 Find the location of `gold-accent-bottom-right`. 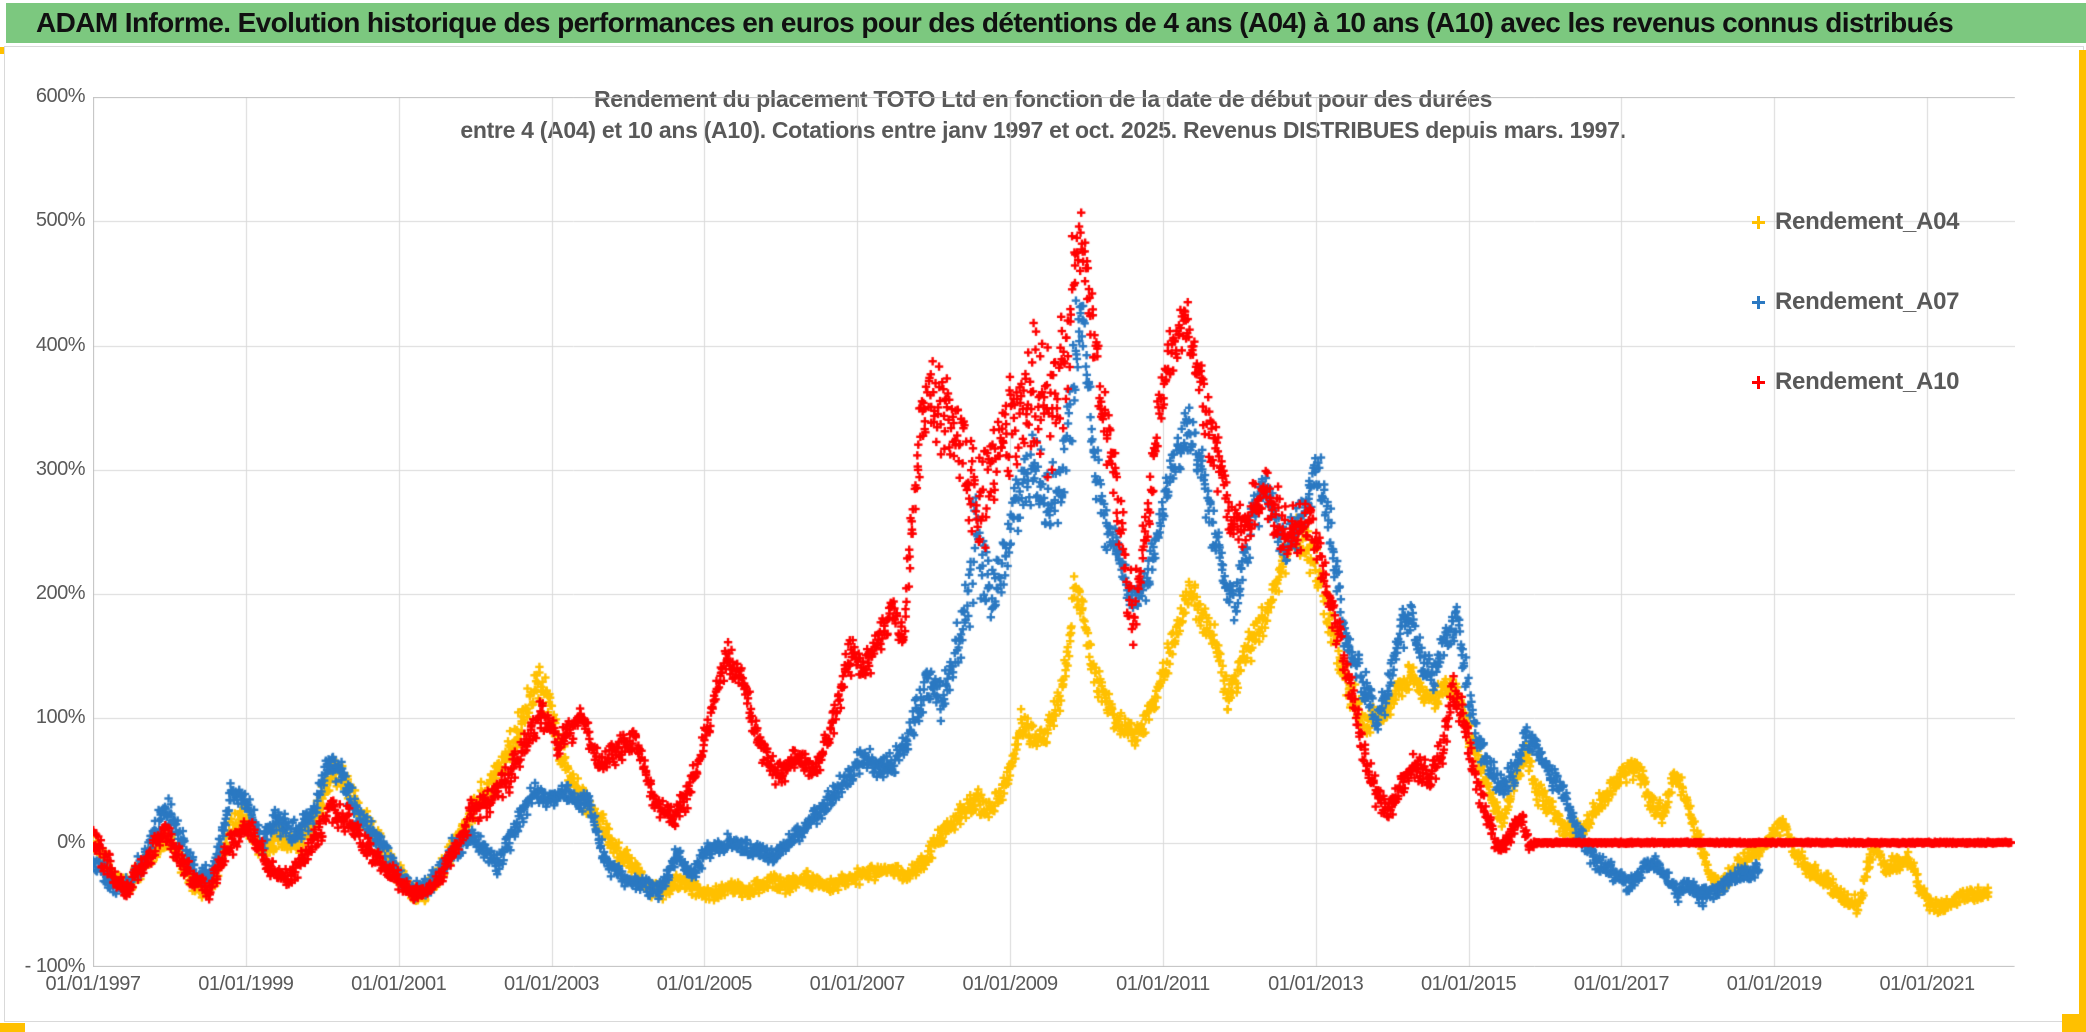

gold-accent-bottom-right is located at coordinates (2074, 1023).